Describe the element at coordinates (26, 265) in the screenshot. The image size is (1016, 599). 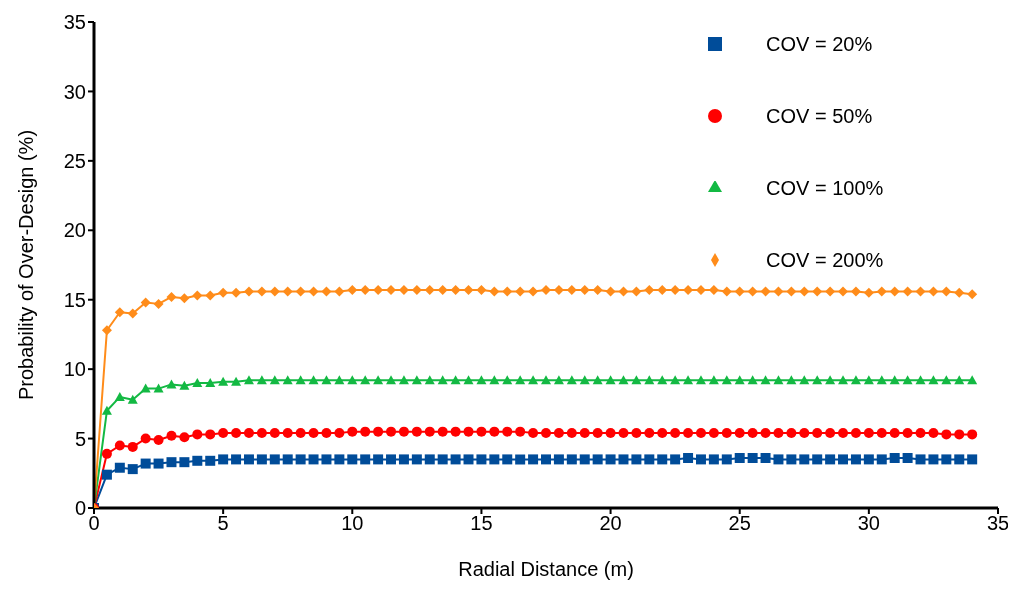
I see `y-axis-title: Probability of Over-Design (%)` at that location.